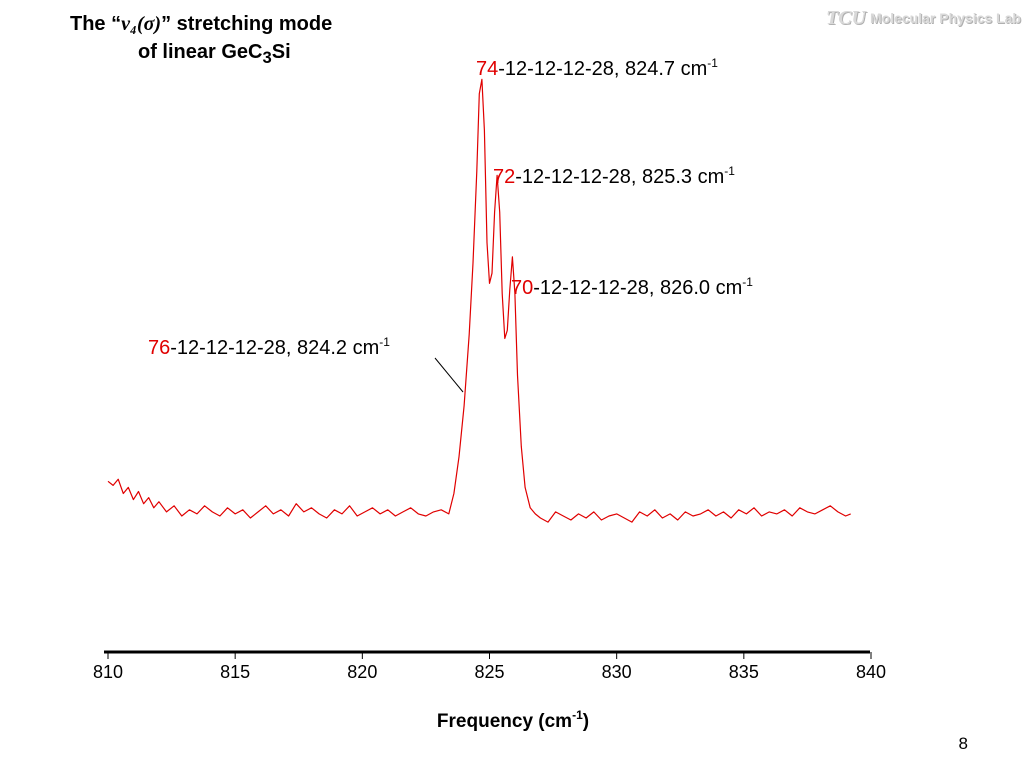  I want to click on annotation-70-text: -12-12-12-28, 826.0 cm, so click(637, 288).